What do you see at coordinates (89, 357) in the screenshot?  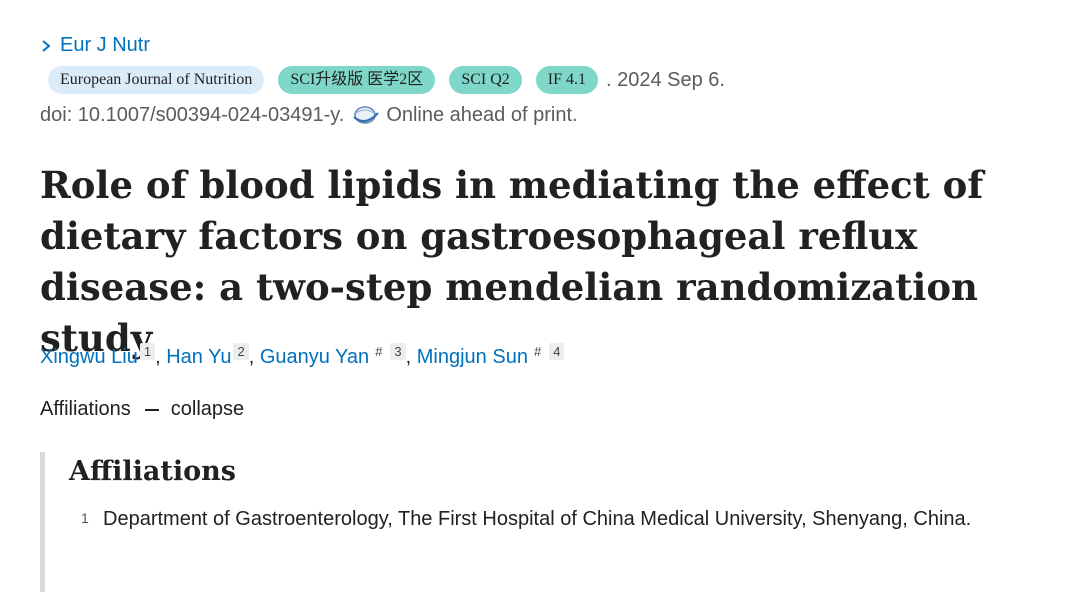 I see `author-link: Xingwu Liu` at bounding box center [89, 357].